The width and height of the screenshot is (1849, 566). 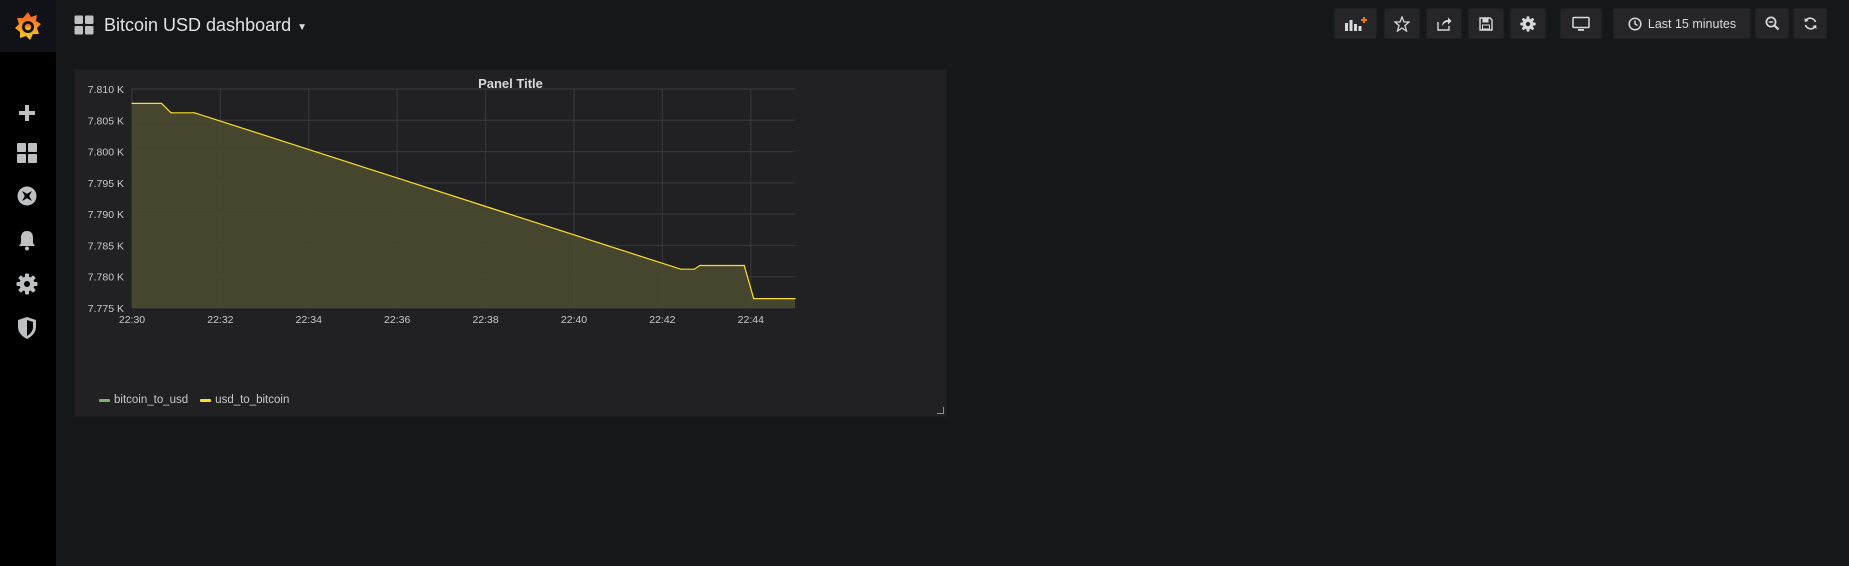 I want to click on refresh-button, so click(x=1810, y=23).